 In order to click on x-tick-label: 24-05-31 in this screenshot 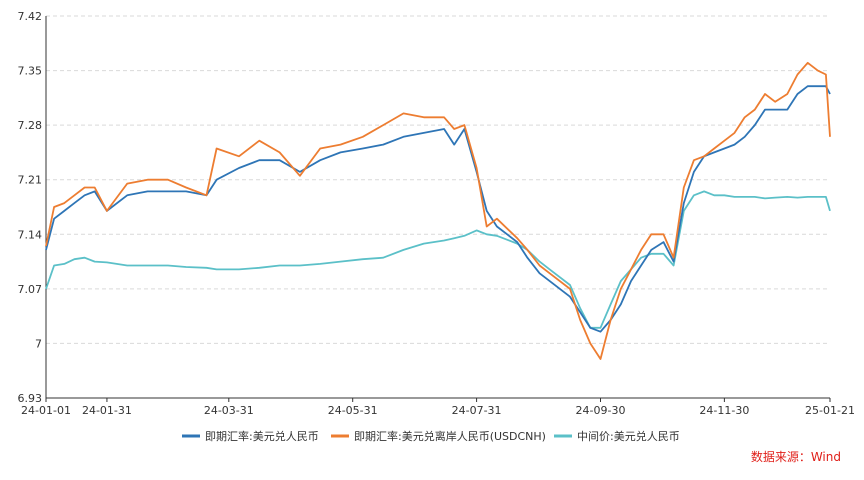, I will do `click(353, 410)`.